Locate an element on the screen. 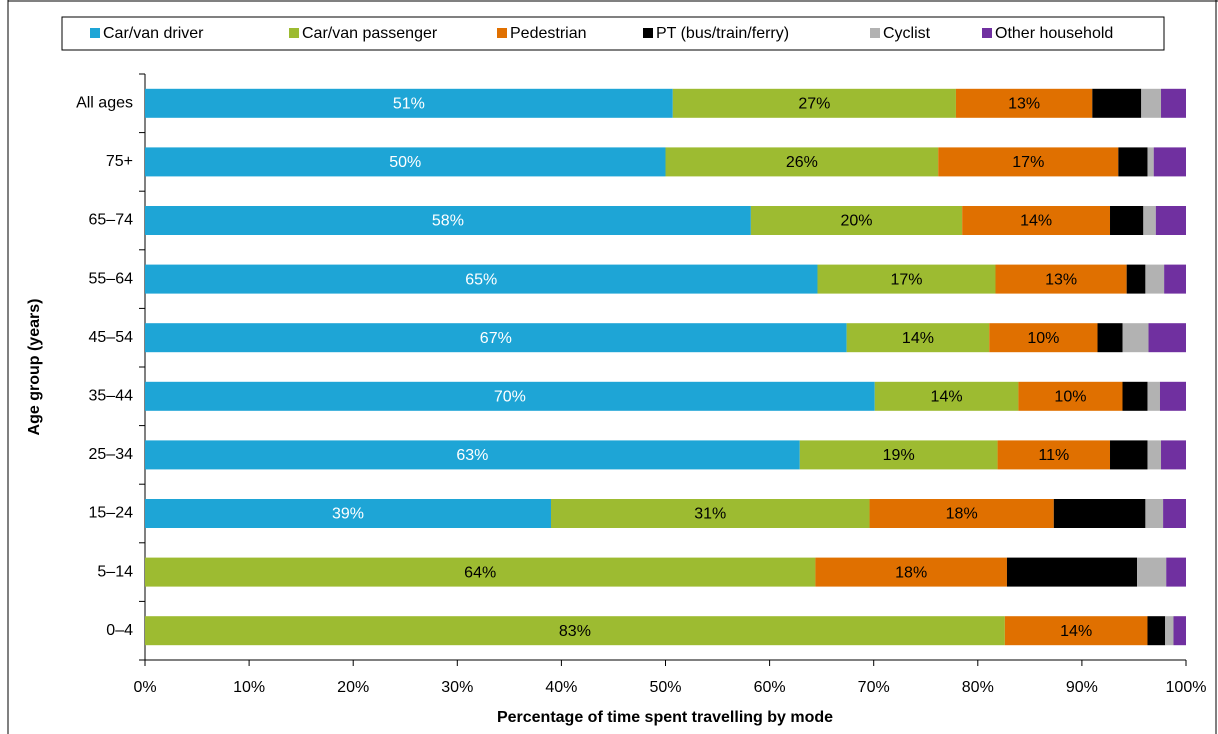 This screenshot has width=1218, height=734. y-tick-label: 25–34 is located at coordinates (111, 454).